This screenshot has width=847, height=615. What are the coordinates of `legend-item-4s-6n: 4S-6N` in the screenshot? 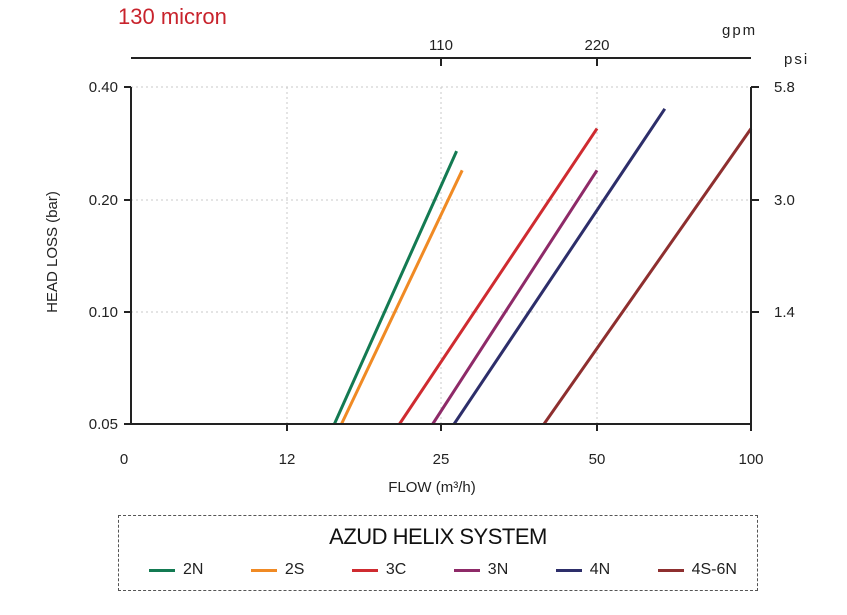 It's located at (697, 570).